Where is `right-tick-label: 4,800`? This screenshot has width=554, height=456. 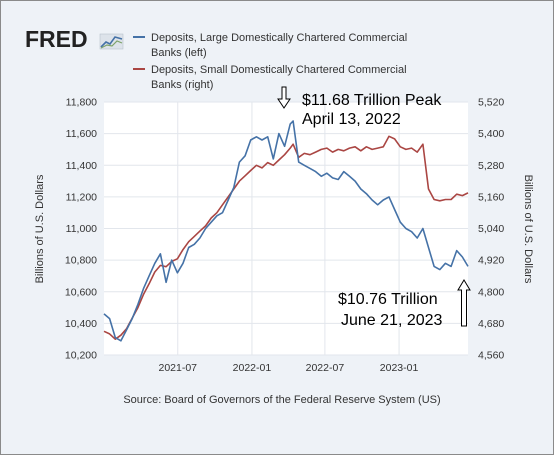
right-tick-label: 4,800 is located at coordinates (491, 292).